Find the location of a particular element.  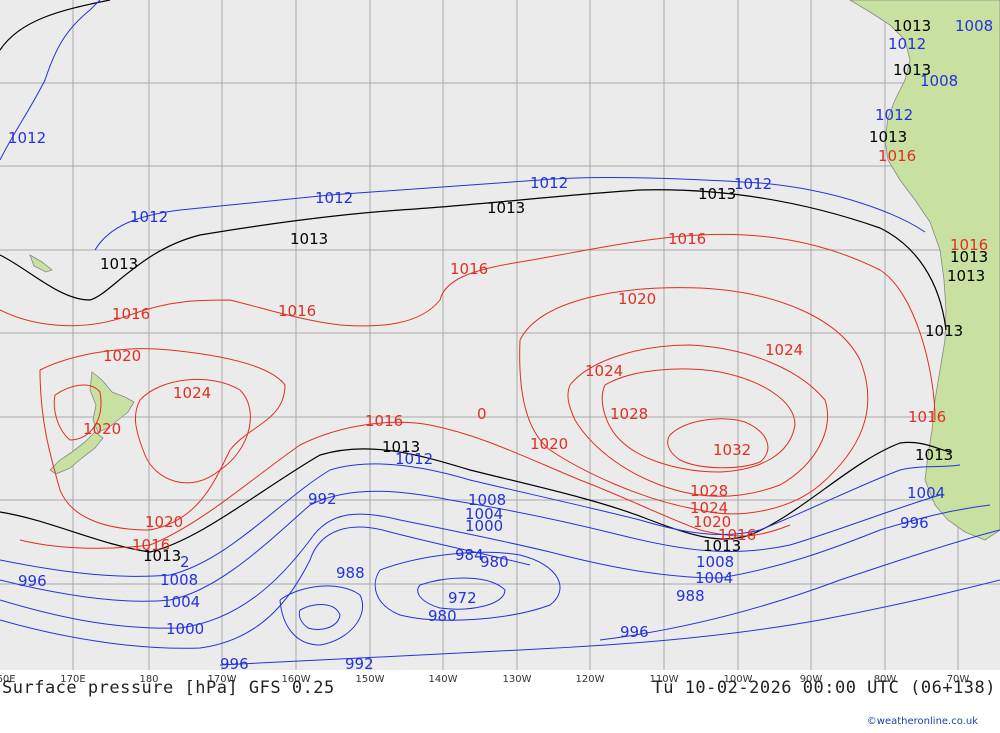

longitude-label: 170W is located at coordinates (222, 679).